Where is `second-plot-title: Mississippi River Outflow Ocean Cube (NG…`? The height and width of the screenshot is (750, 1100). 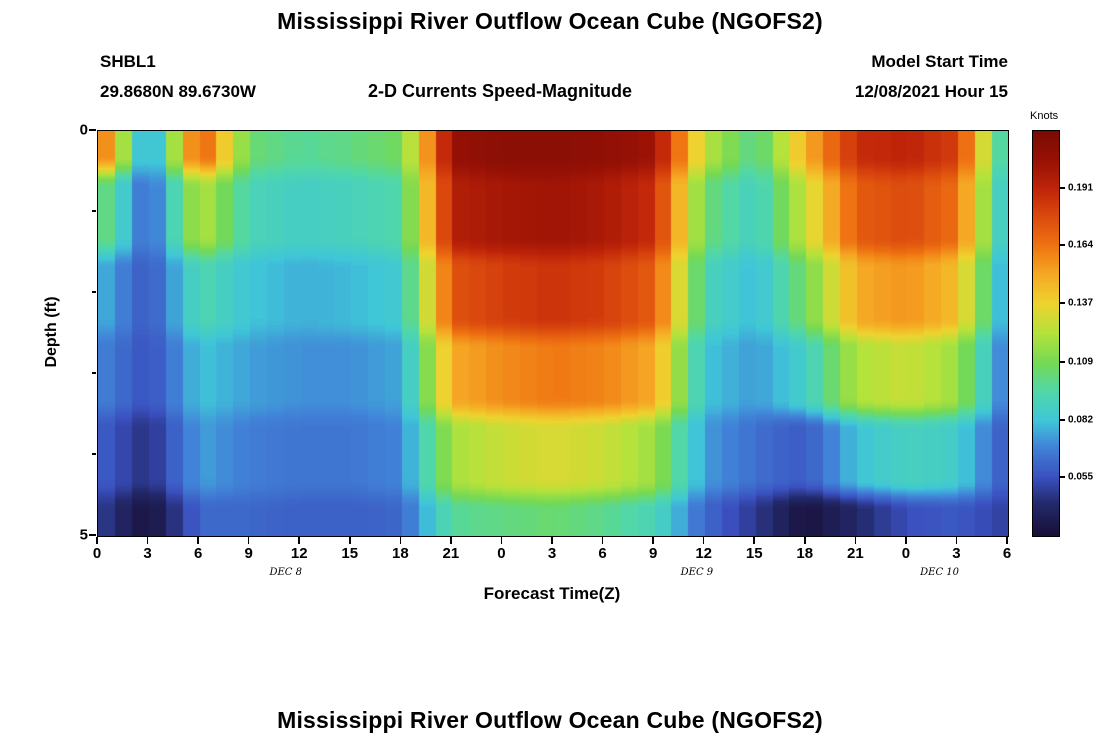 second-plot-title: Mississippi River Outflow Ocean Cube (NG… is located at coordinates (550, 720).